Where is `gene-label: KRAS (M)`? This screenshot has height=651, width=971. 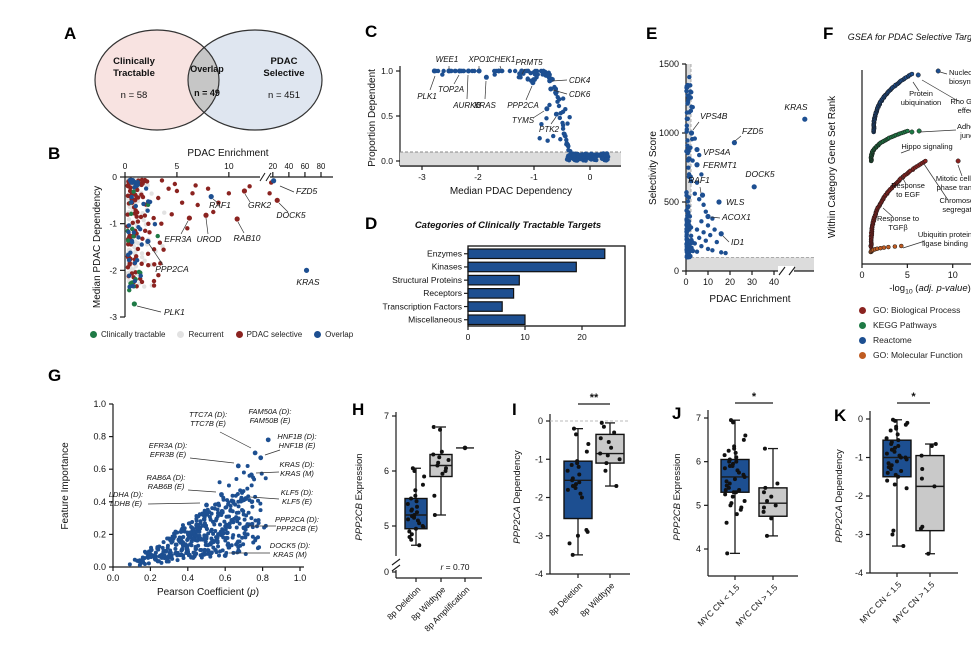
gene-label: KRAS (M) is located at coordinates (290, 554).